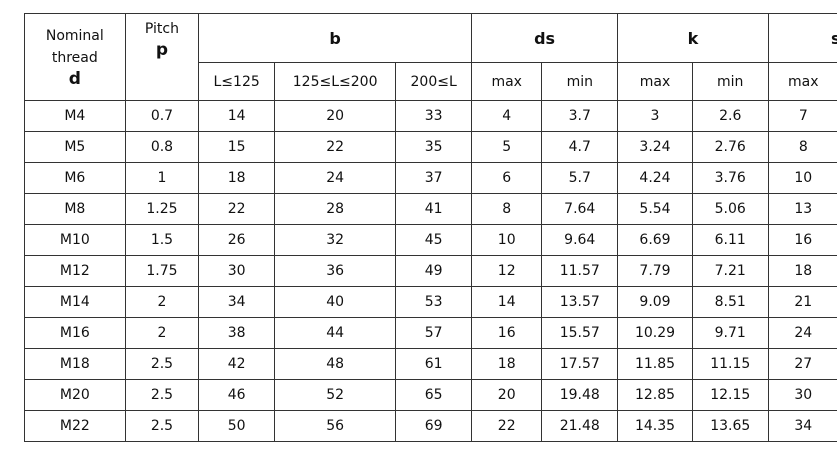 The image size is (837, 463). Describe the element at coordinates (237, 426) in the screenshot. I see `table-cell: 50` at that location.